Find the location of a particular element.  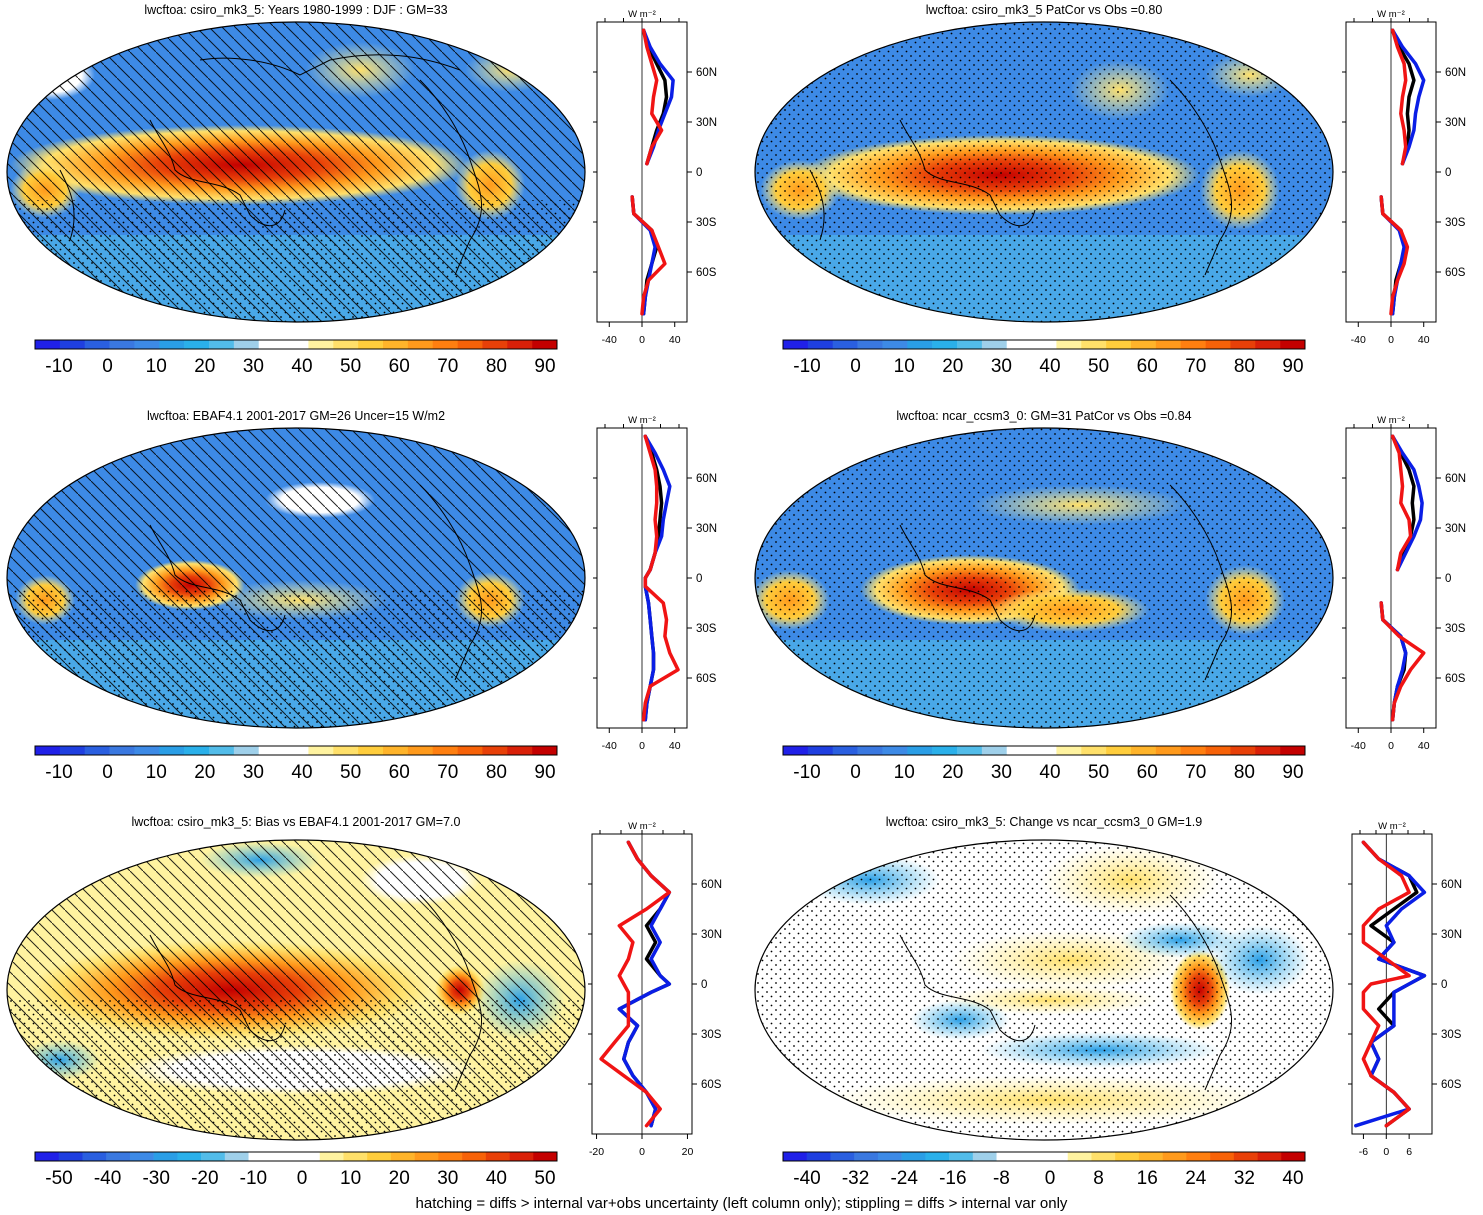

colorbar-tick-label: 80 is located at coordinates (1244, 772).